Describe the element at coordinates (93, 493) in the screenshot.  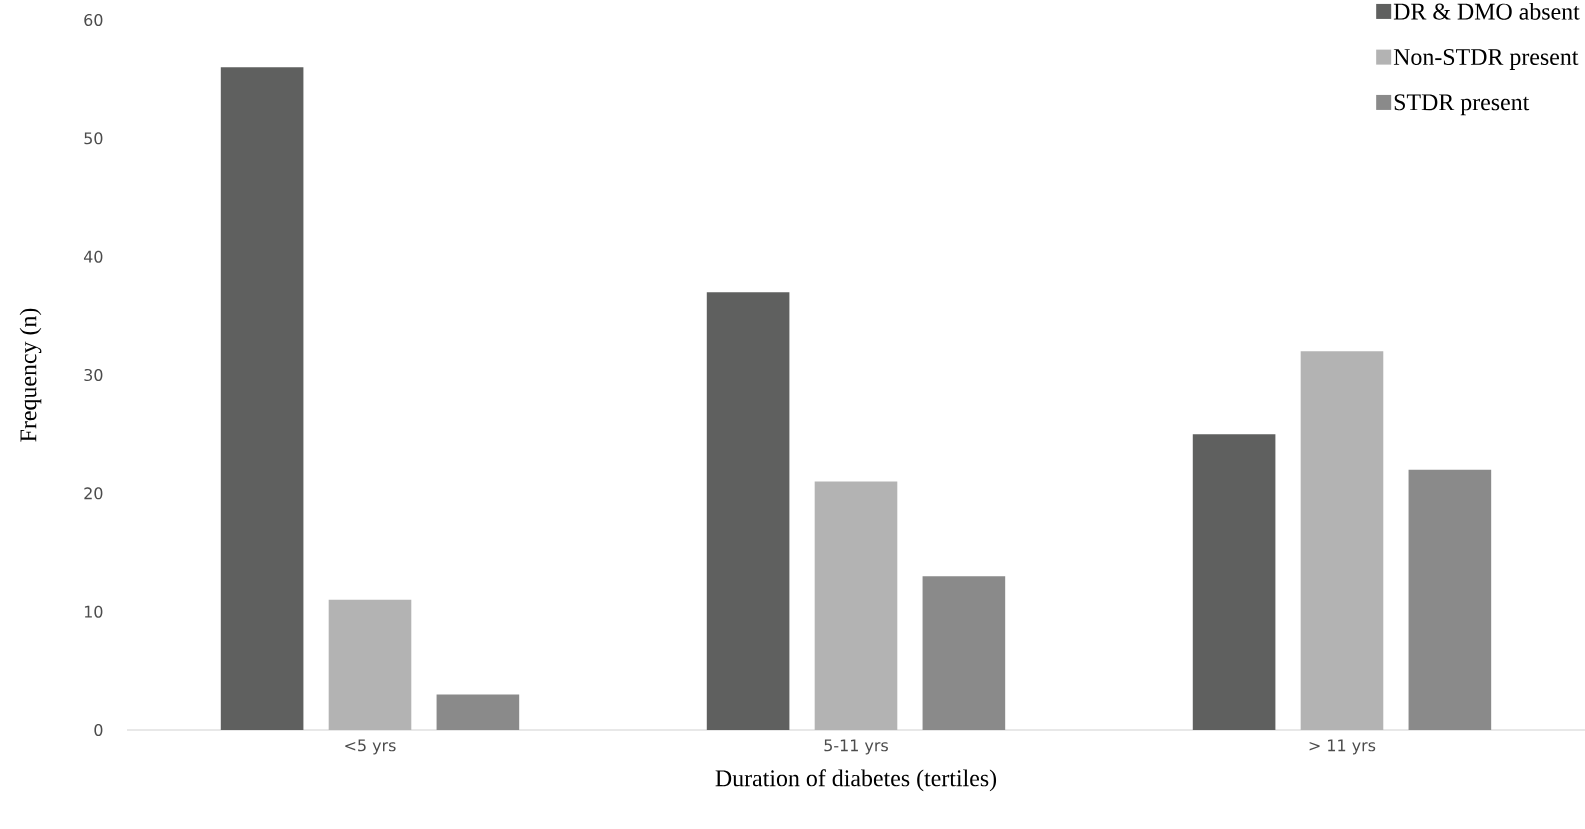
I see `y-tick-label: 20` at that location.